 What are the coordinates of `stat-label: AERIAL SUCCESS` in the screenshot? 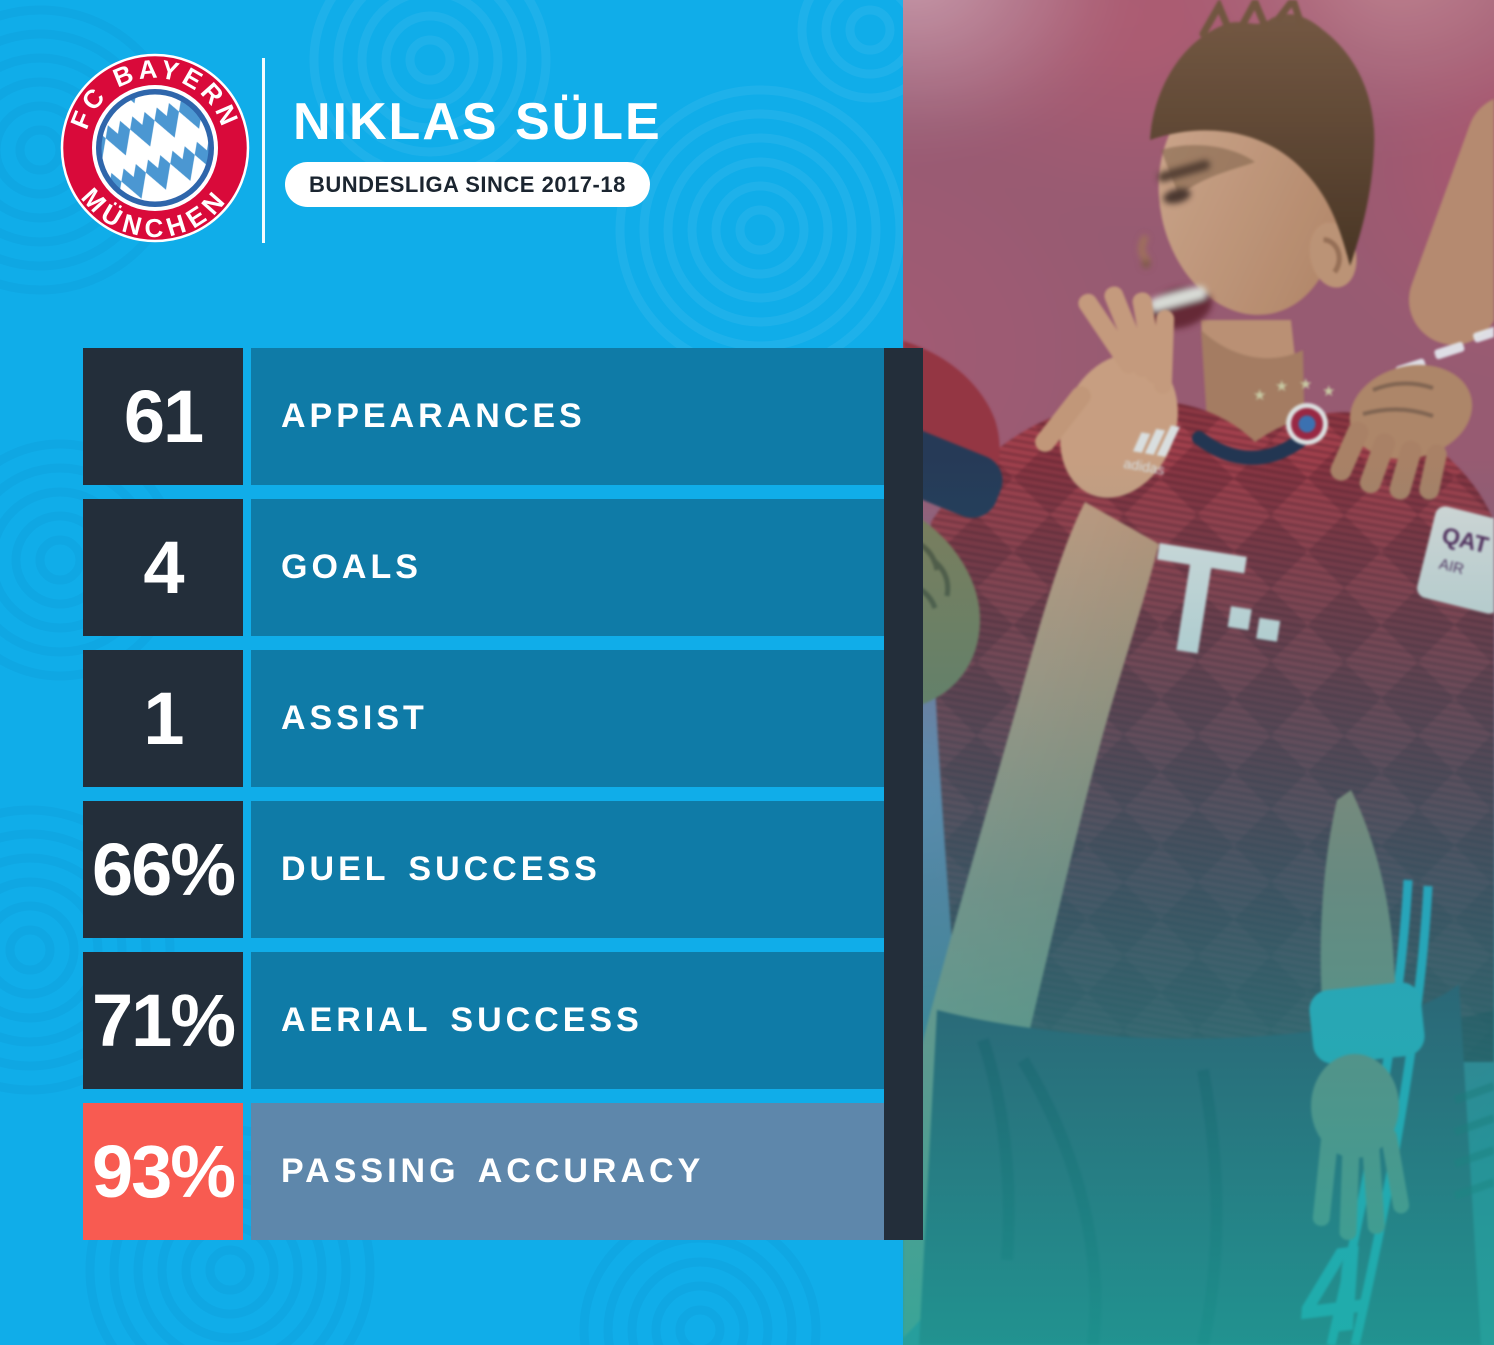 It's located at (462, 1020).